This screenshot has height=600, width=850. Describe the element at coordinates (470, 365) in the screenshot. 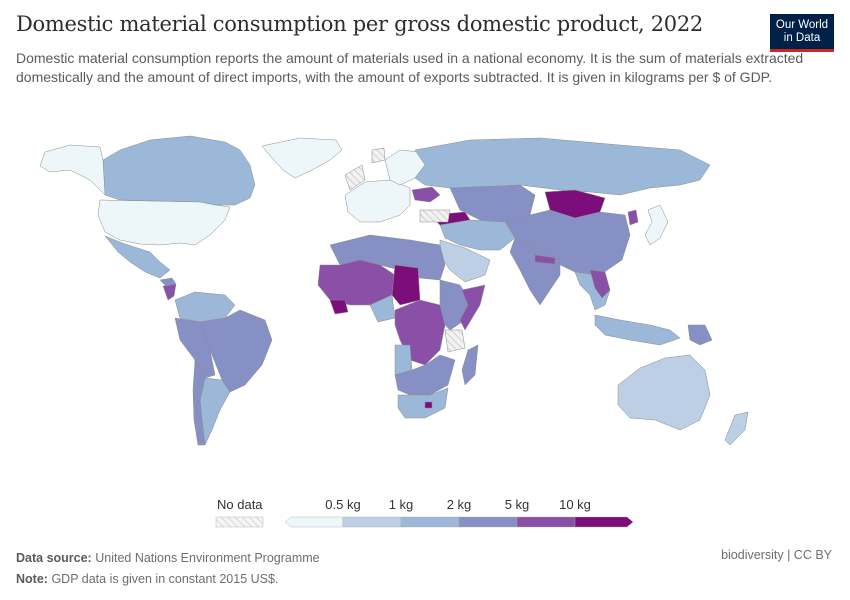

I see `country-madagascar` at that location.